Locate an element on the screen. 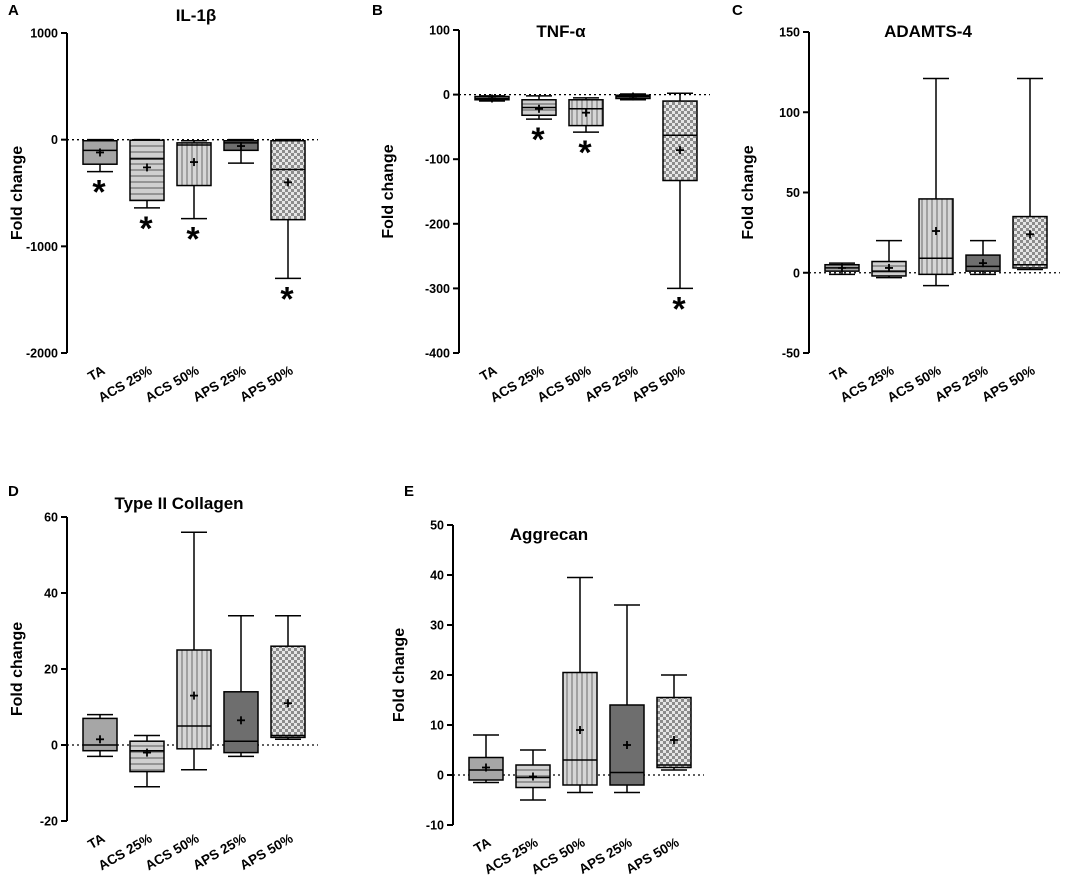 The image size is (1074, 889). y-tick-label: 10 is located at coordinates (437, 726).